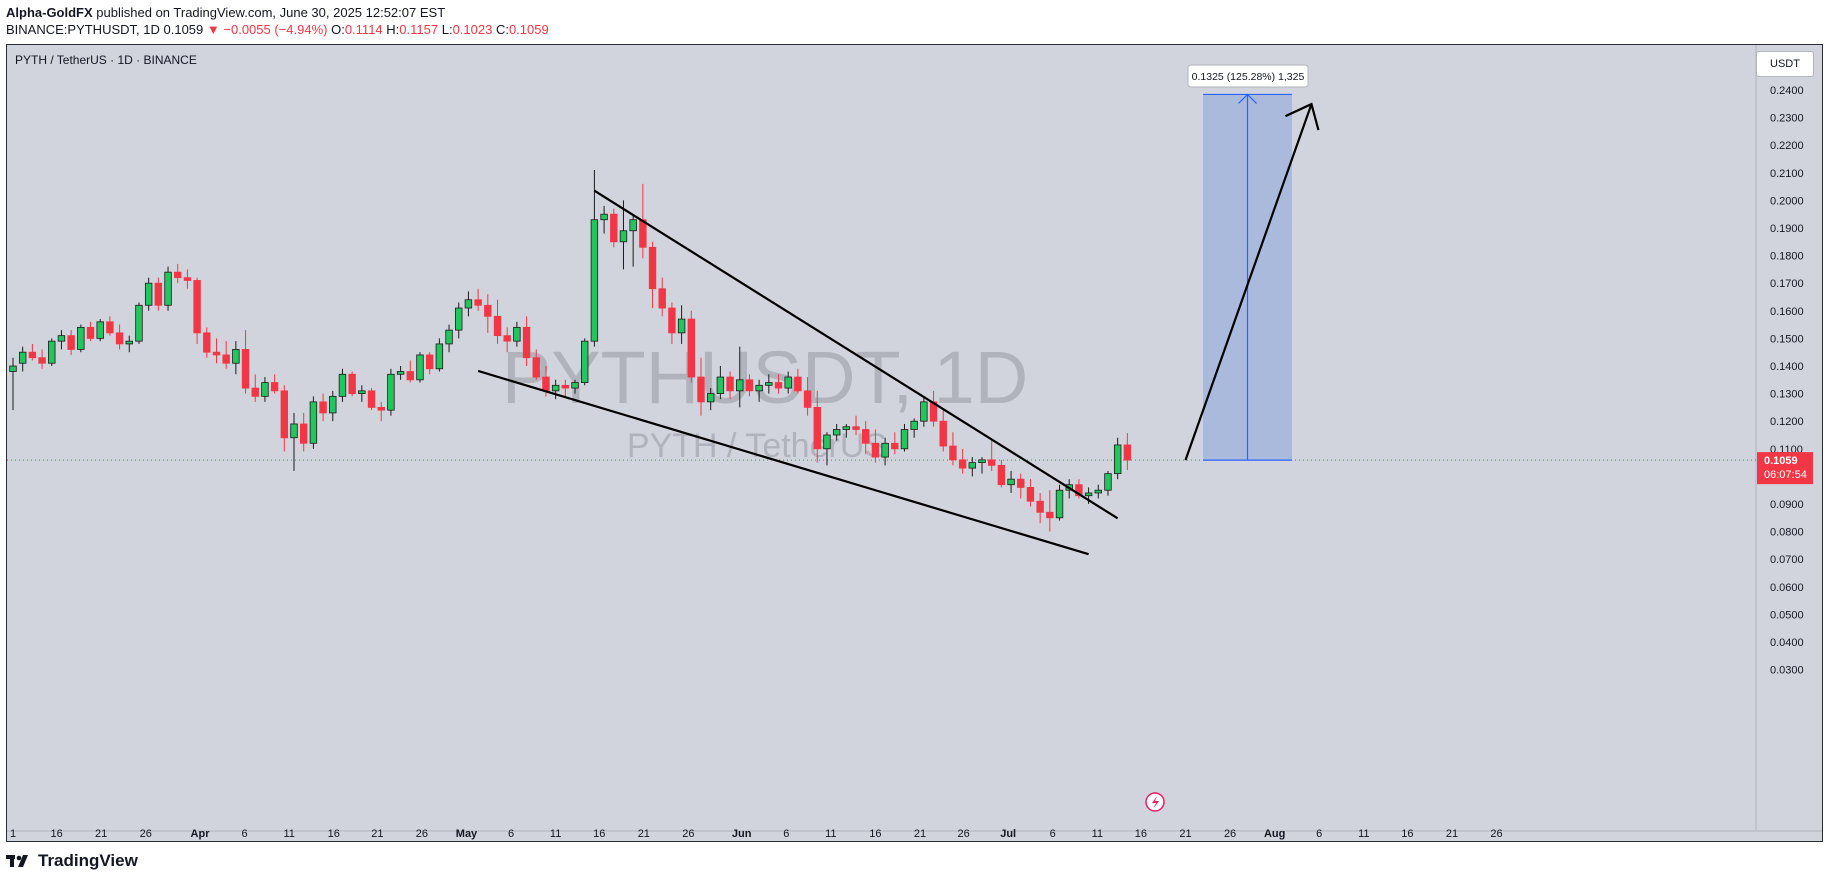 Image resolution: width=1829 pixels, height=880 pixels. What do you see at coordinates (1787, 312) in the screenshot?
I see `price-tick-label: 0.1600` at bounding box center [1787, 312].